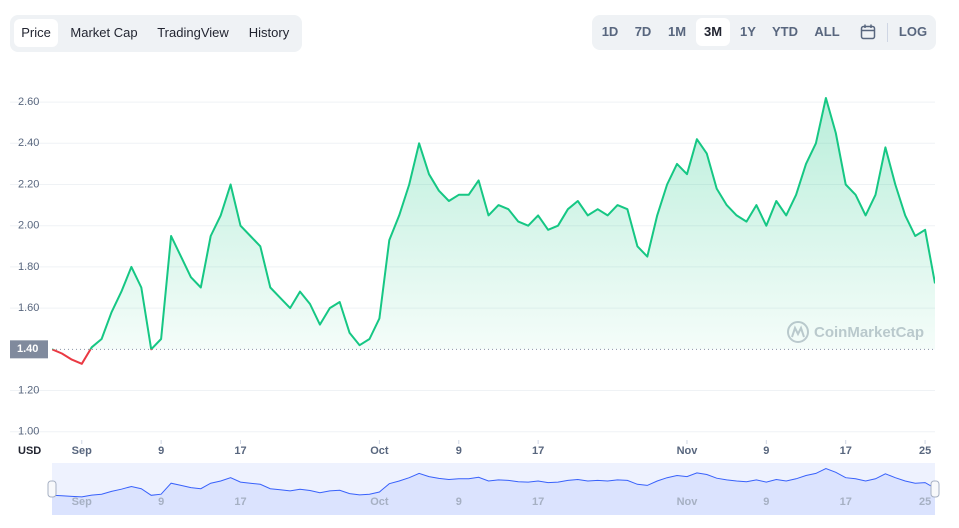  I want to click on range-button: ALL, so click(827, 31).